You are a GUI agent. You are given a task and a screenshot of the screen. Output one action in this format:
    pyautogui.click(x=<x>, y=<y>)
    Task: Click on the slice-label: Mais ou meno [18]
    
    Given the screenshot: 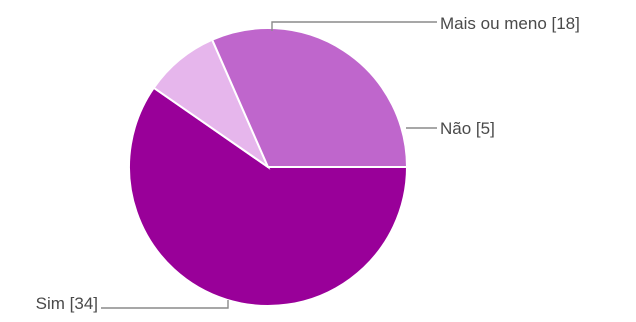 What is the action you would take?
    pyautogui.click(x=510, y=23)
    